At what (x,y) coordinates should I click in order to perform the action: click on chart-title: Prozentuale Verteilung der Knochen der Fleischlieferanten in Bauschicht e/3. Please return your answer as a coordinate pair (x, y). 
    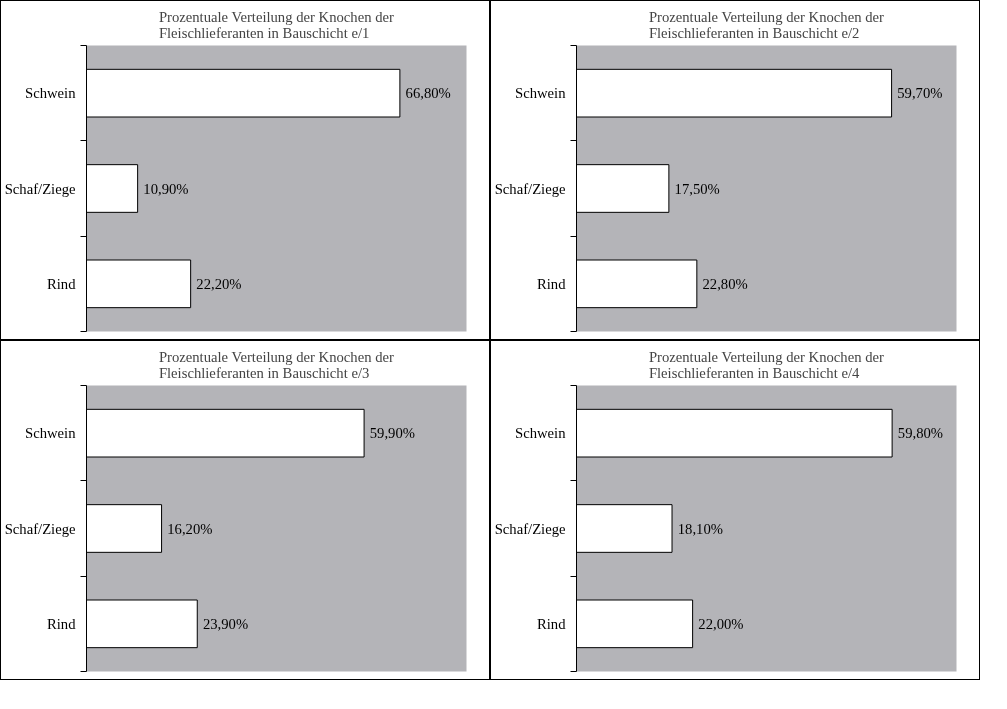
    Looking at the image, I should click on (276, 364).